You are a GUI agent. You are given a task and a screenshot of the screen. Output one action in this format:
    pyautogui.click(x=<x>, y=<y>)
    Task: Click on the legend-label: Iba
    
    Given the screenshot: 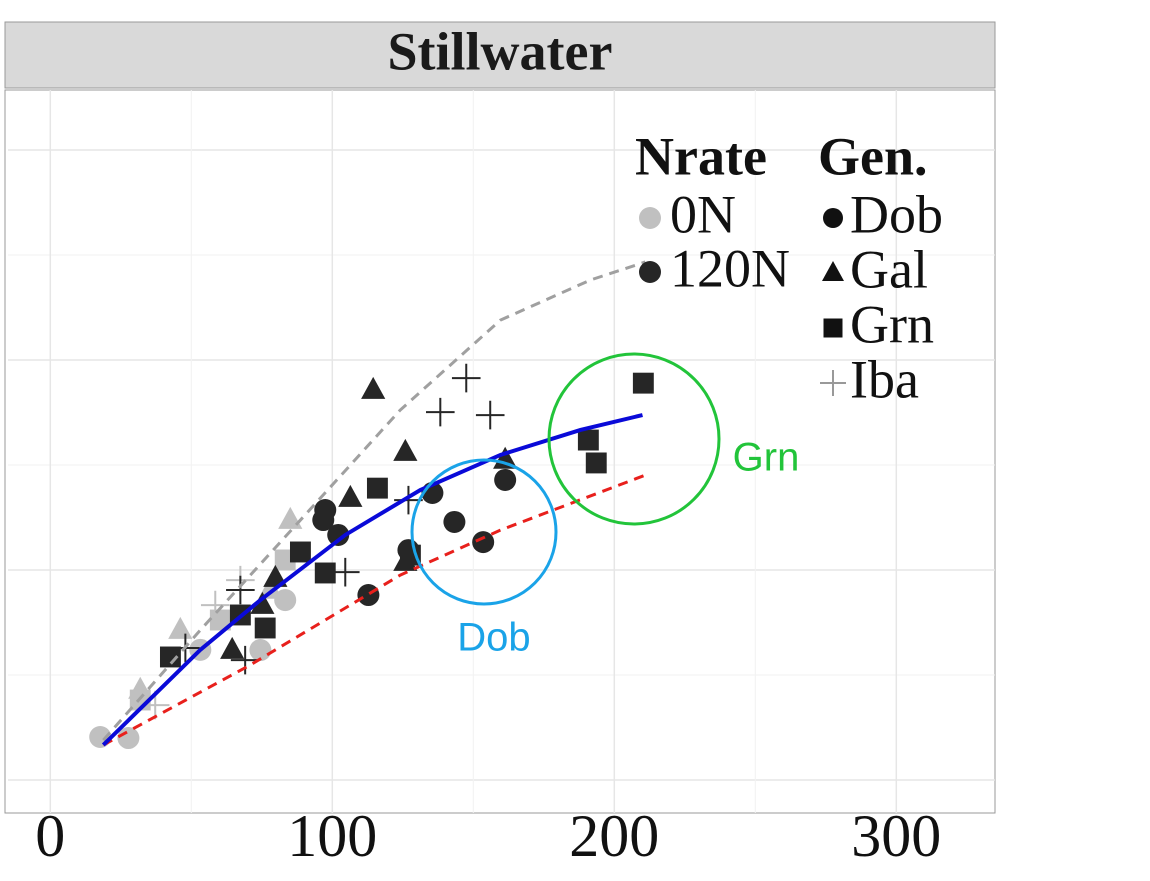 What is the action you would take?
    pyautogui.click(x=884, y=379)
    